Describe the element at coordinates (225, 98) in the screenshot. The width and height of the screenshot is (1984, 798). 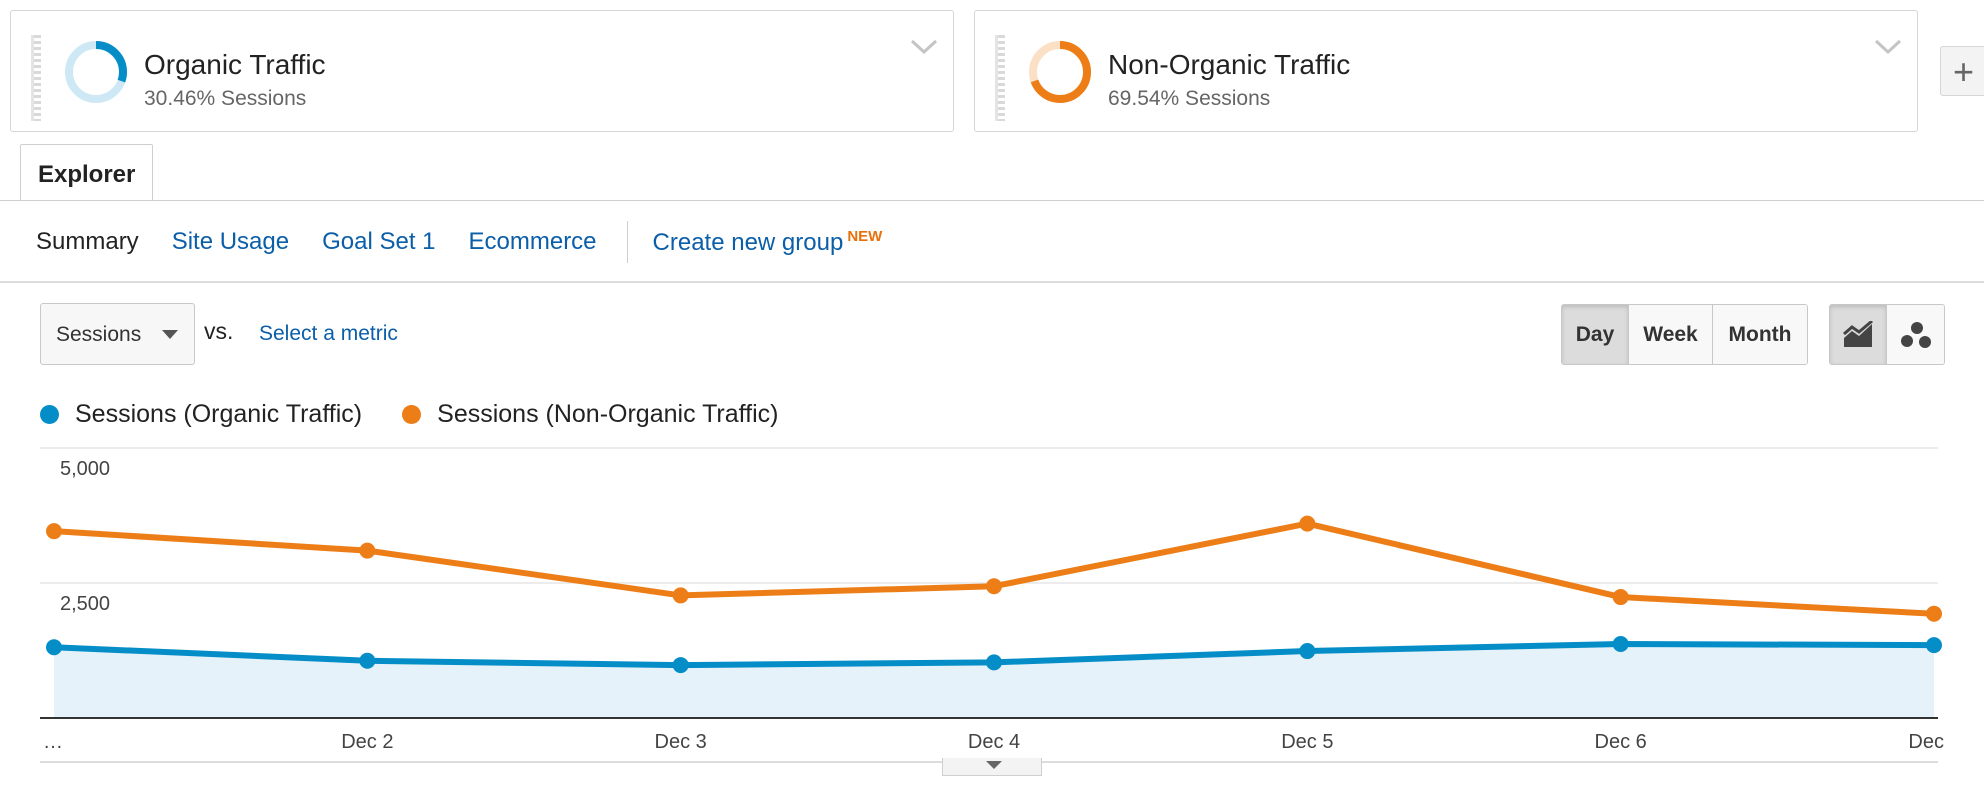
I see `segment-subtitle: 30.46% Sessions` at that location.